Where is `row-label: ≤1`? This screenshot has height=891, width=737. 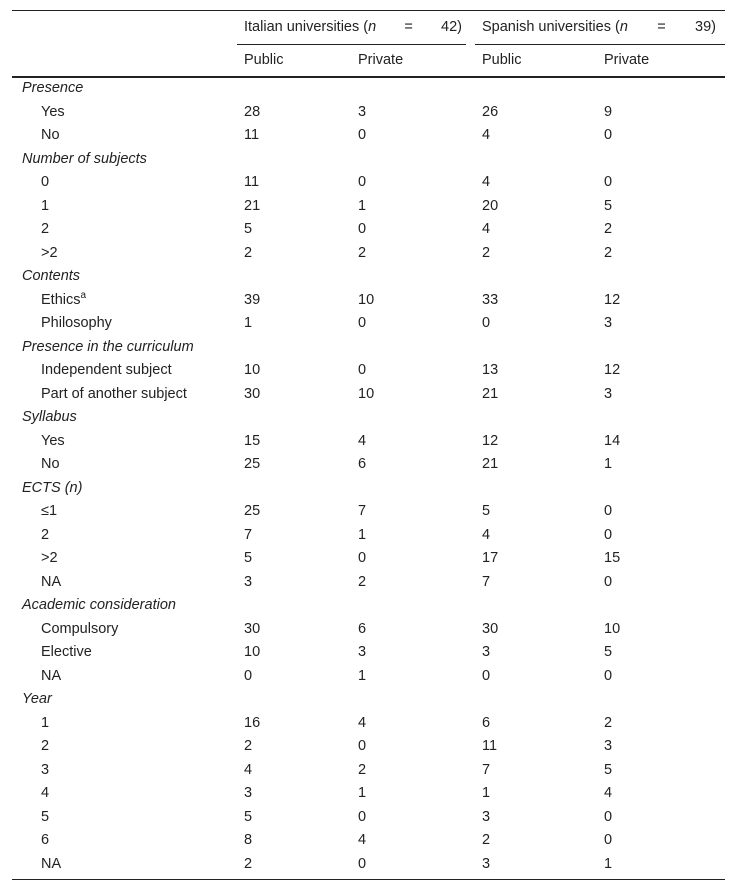 row-label: ≤1 is located at coordinates (49, 511).